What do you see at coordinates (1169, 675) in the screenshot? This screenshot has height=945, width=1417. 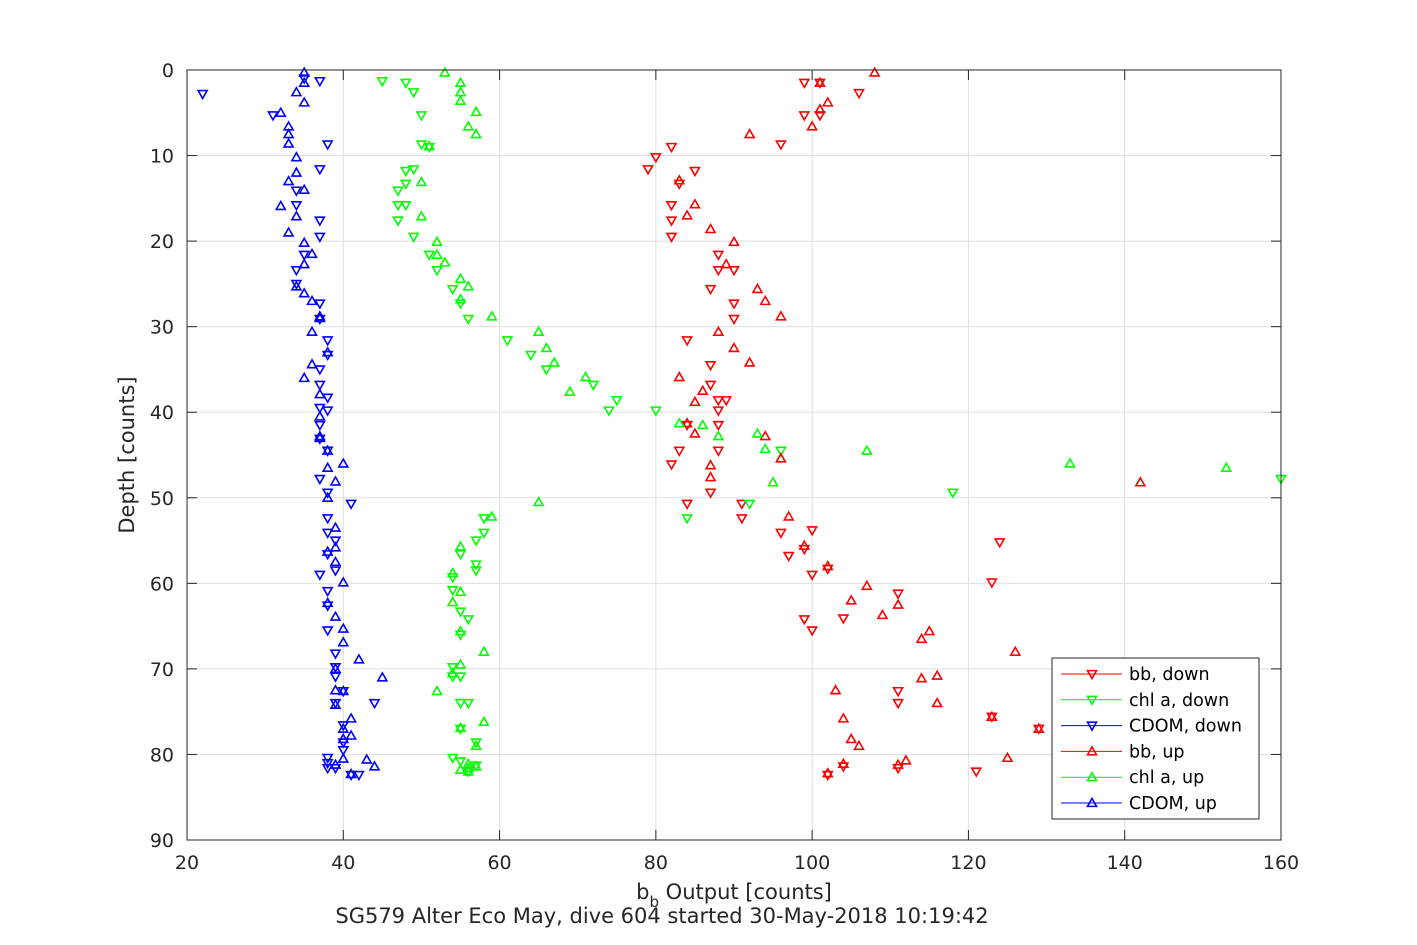 I see `legend-label-bb-down: bb, down` at bounding box center [1169, 675].